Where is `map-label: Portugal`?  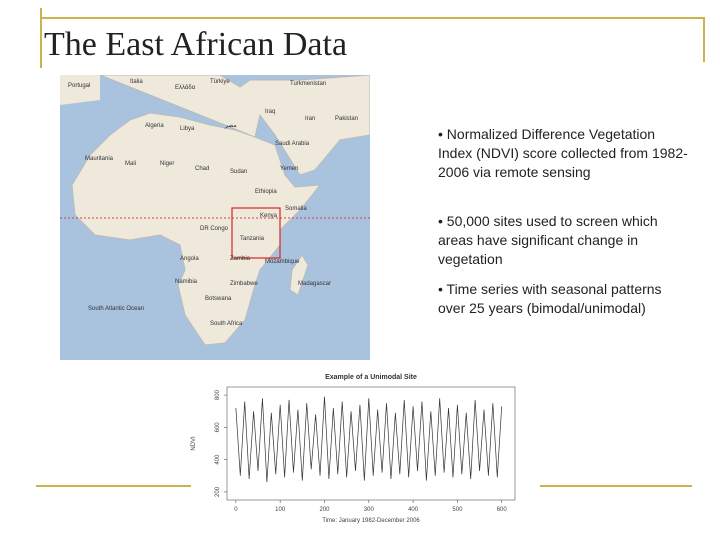 map-label: Portugal is located at coordinates (79, 86).